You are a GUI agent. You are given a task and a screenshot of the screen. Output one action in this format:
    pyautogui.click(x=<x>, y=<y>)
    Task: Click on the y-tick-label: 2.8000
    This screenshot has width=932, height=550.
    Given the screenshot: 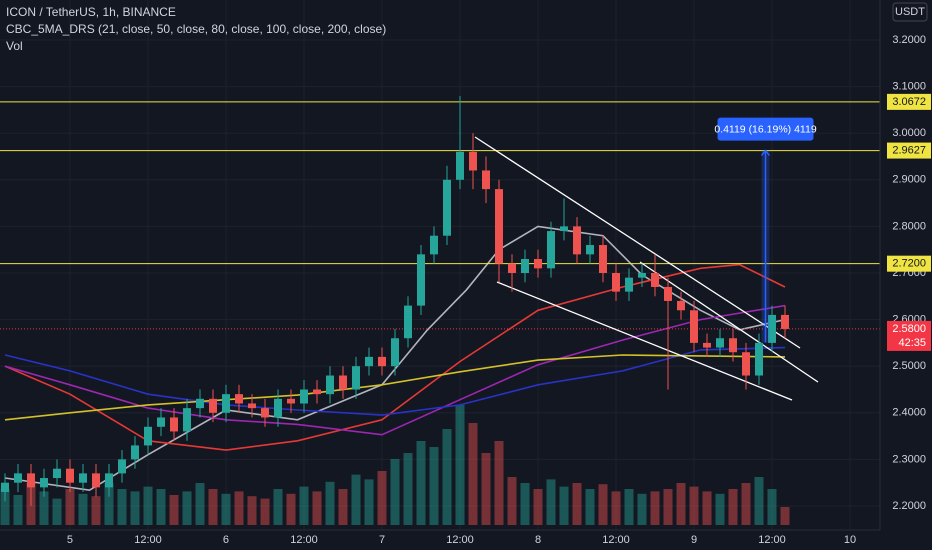 What is the action you would take?
    pyautogui.click(x=909, y=226)
    